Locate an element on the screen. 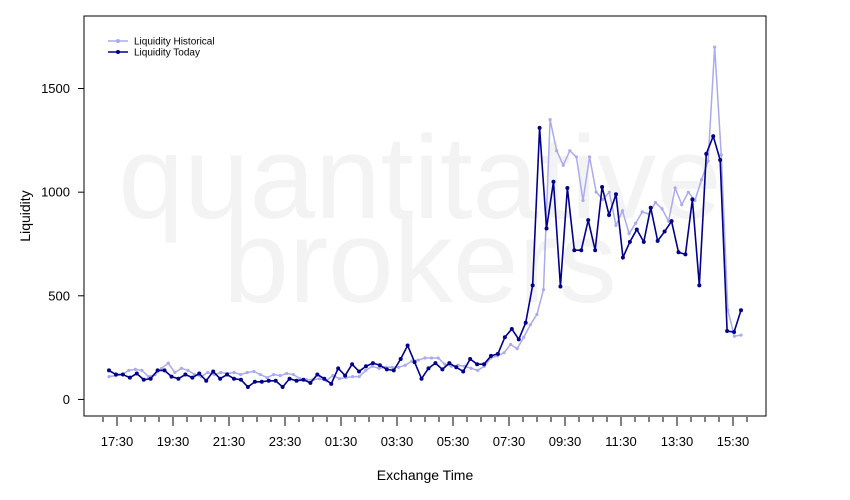  x-tick-label: 15:30 is located at coordinates (733, 441).